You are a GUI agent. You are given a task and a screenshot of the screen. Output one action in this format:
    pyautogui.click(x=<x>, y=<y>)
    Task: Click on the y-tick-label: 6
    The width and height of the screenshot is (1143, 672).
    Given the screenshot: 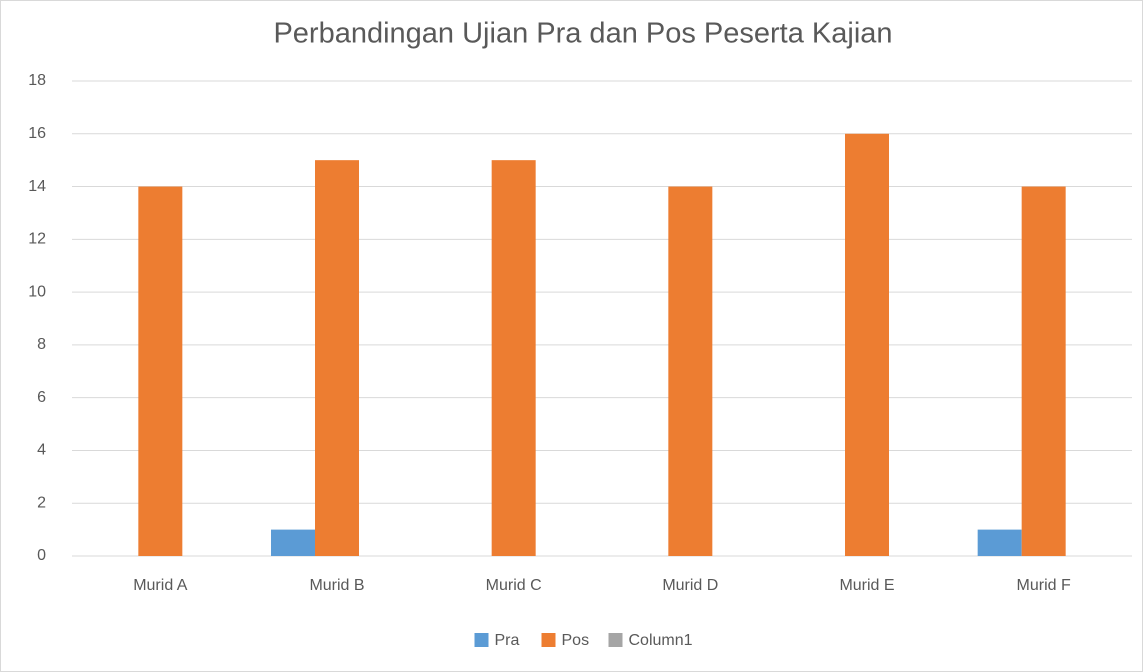 What is the action you would take?
    pyautogui.click(x=41, y=397)
    